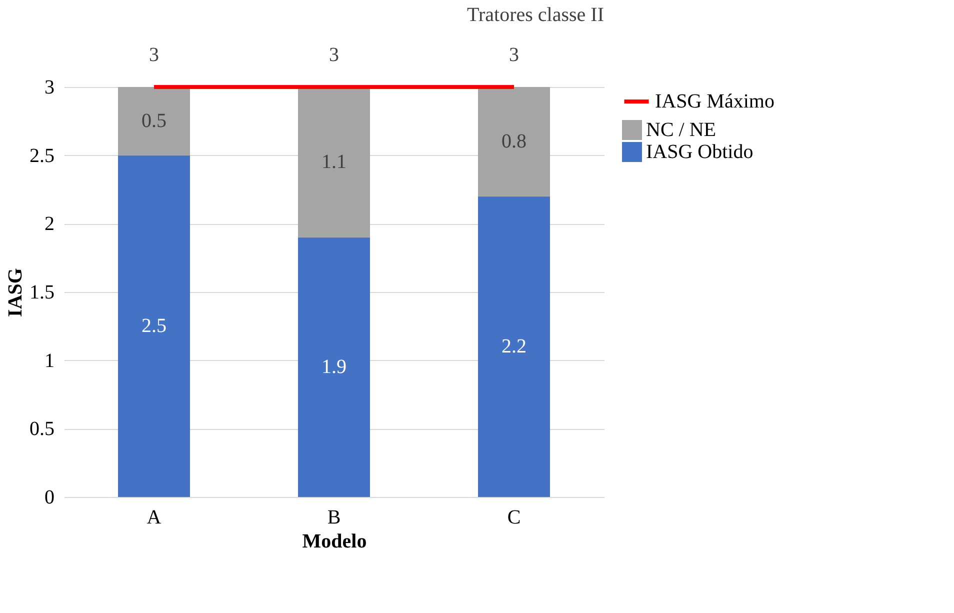  I want to click on data-label: 1.1, so click(334, 162).